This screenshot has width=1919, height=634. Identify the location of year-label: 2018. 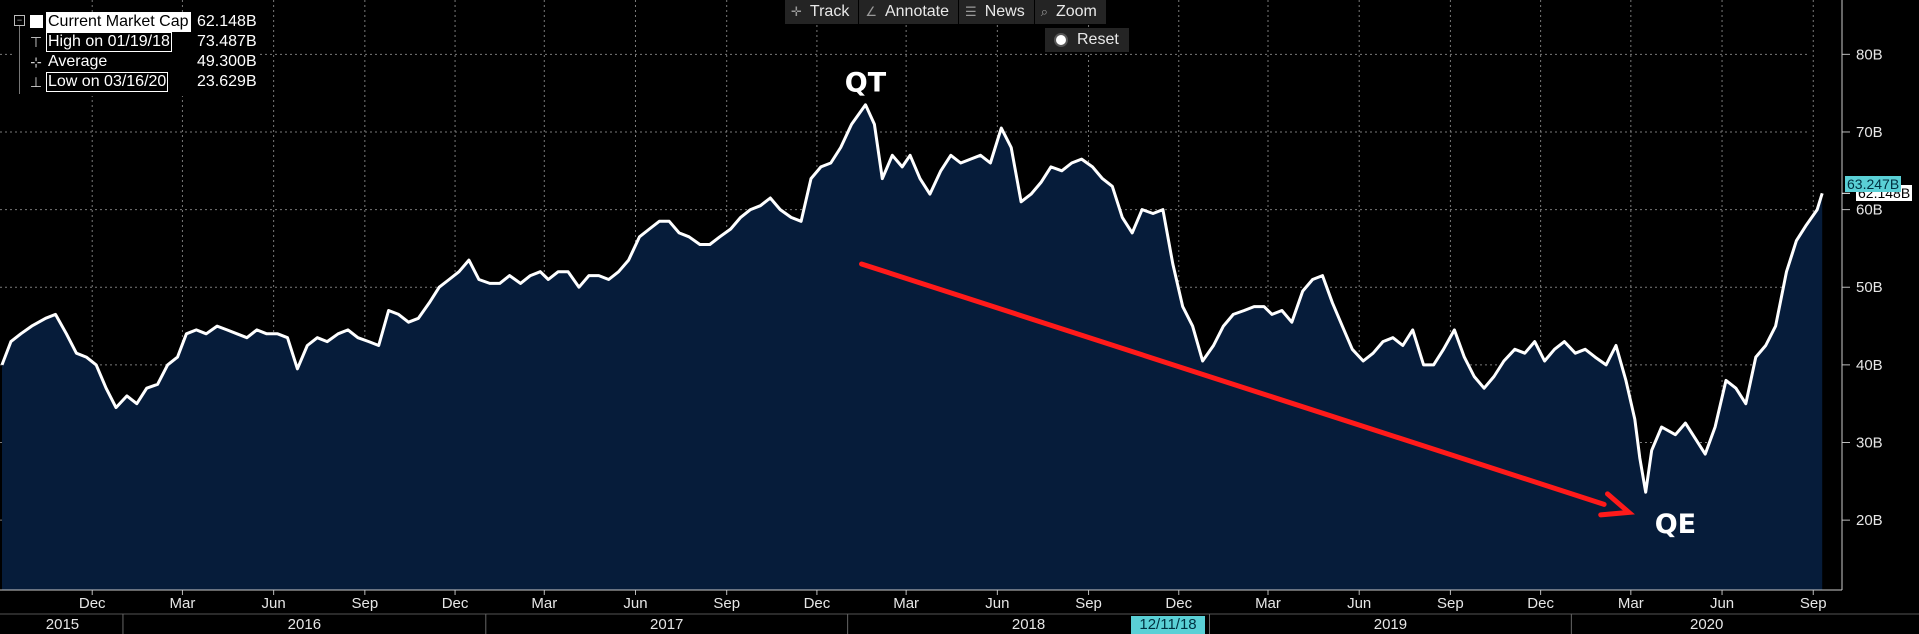
(1028, 624).